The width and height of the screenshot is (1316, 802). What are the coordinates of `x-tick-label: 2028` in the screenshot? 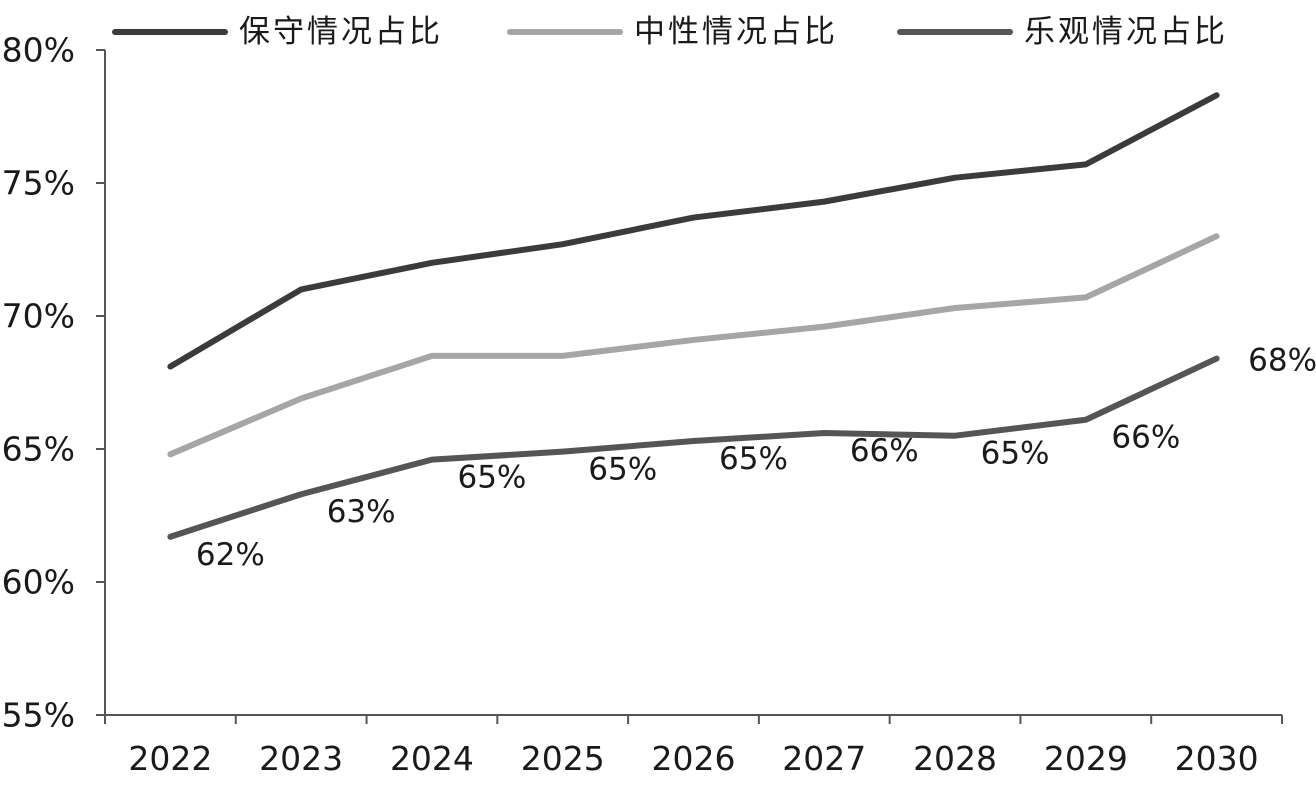 It's located at (955, 758).